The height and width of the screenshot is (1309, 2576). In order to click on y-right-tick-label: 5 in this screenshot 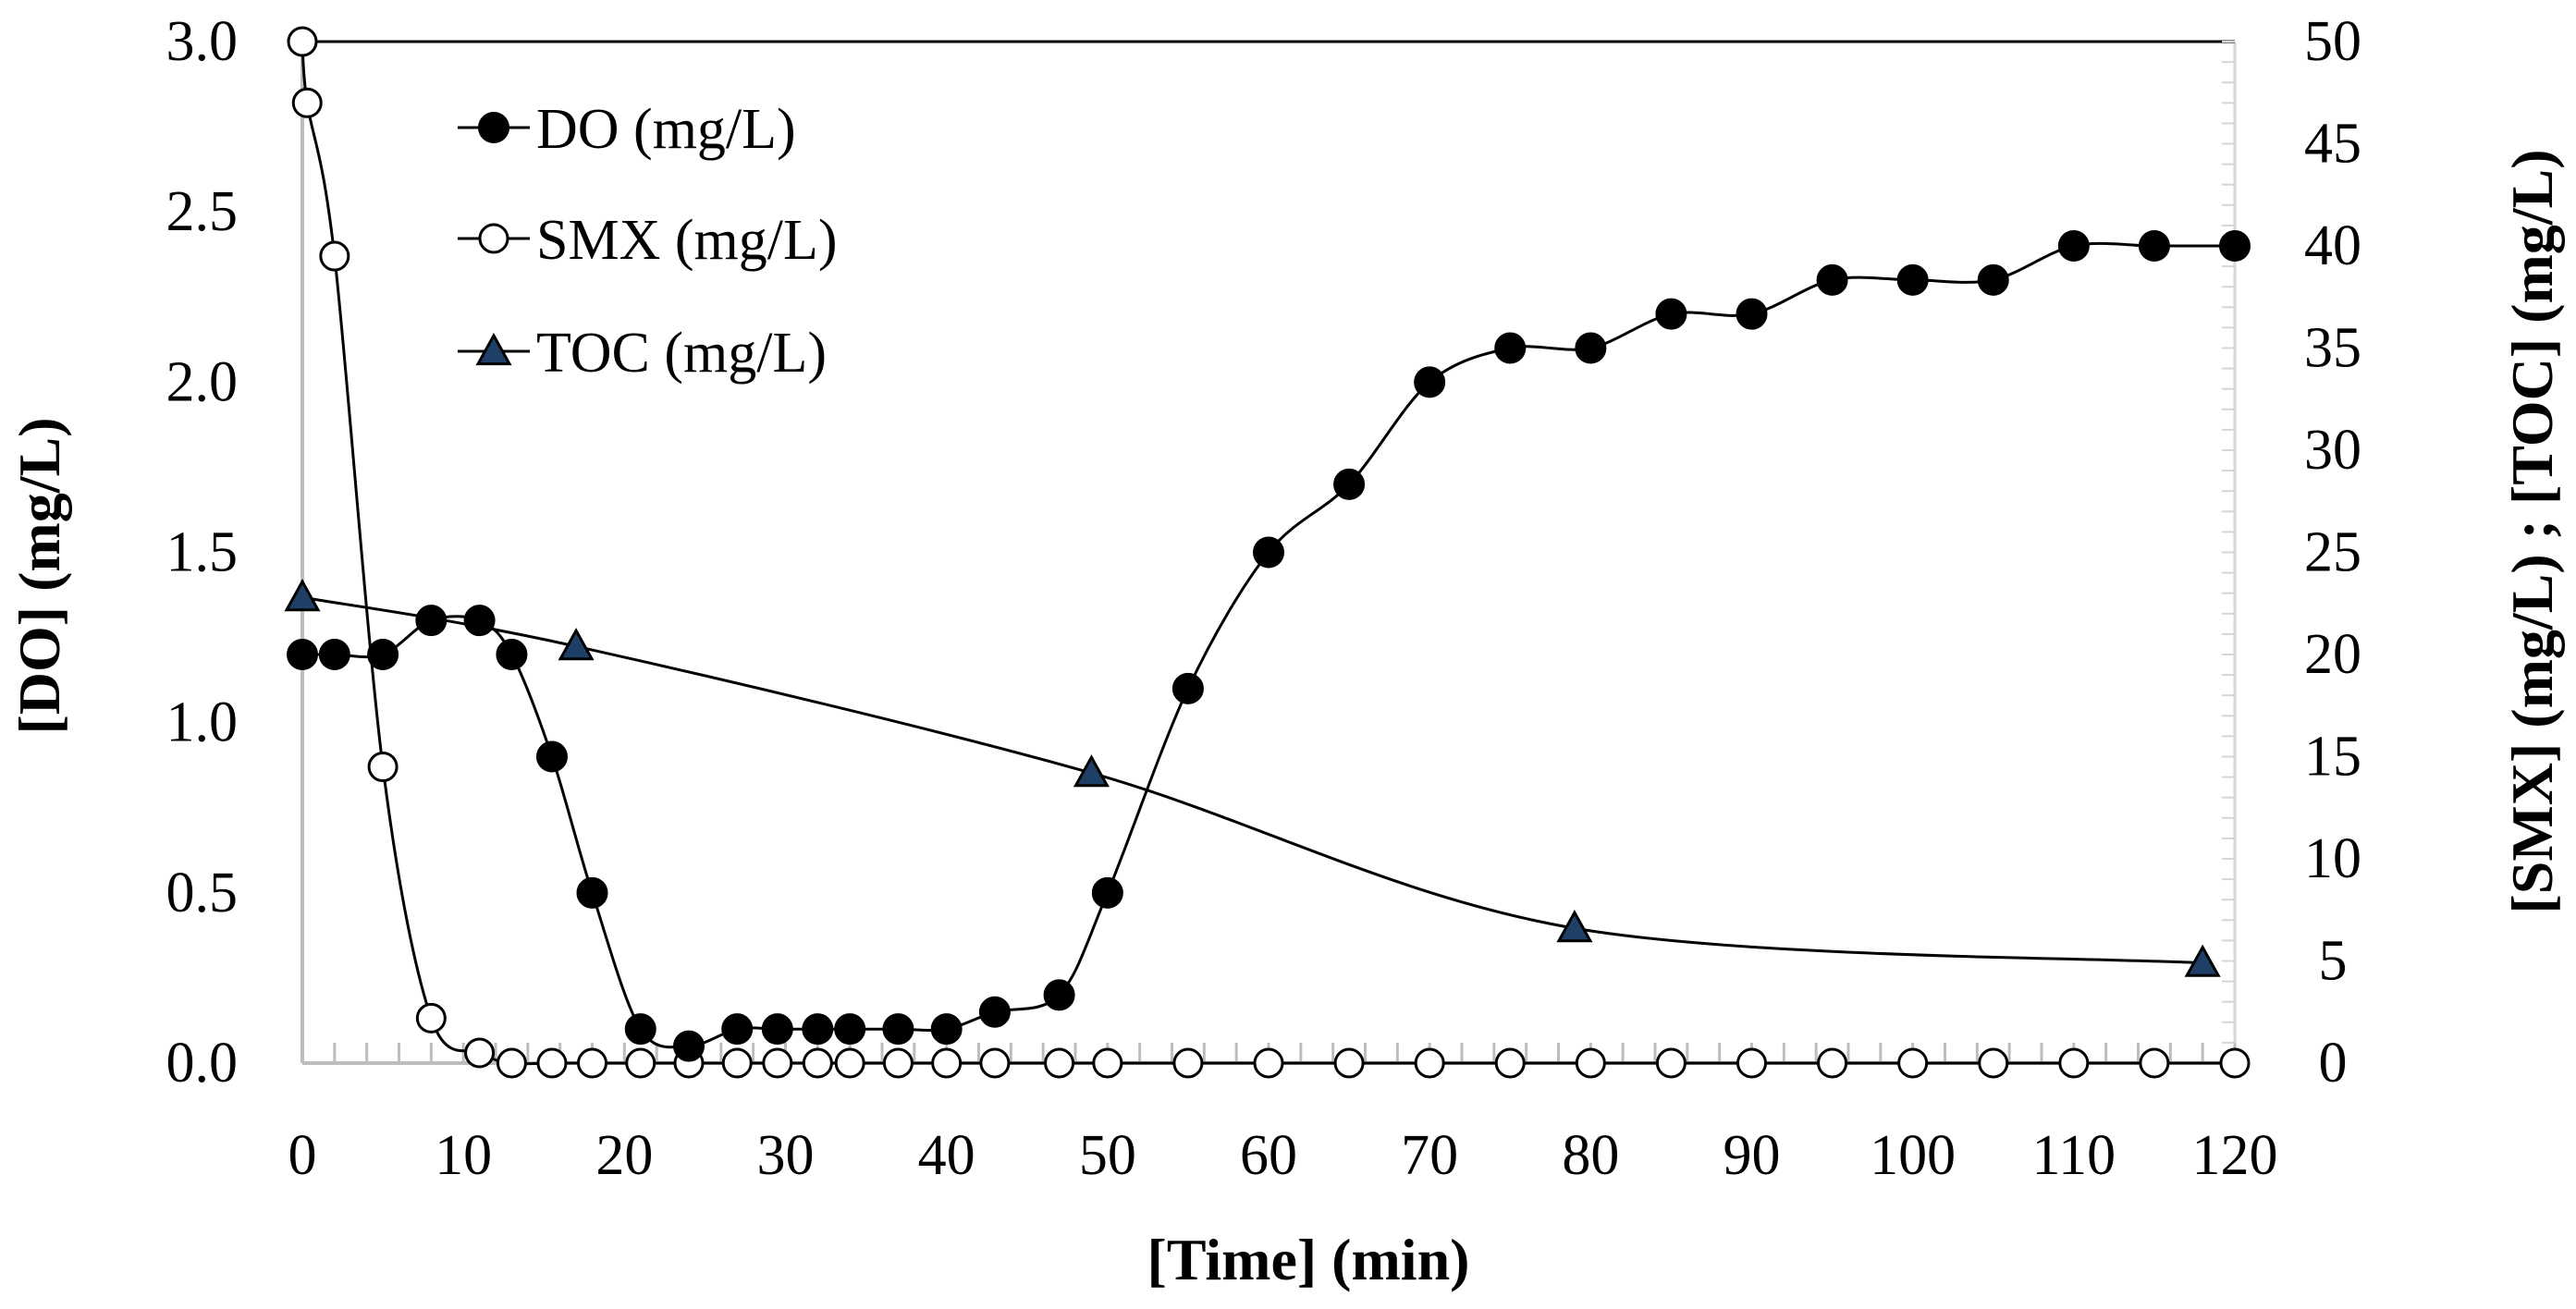, I will do `click(2333, 961)`.